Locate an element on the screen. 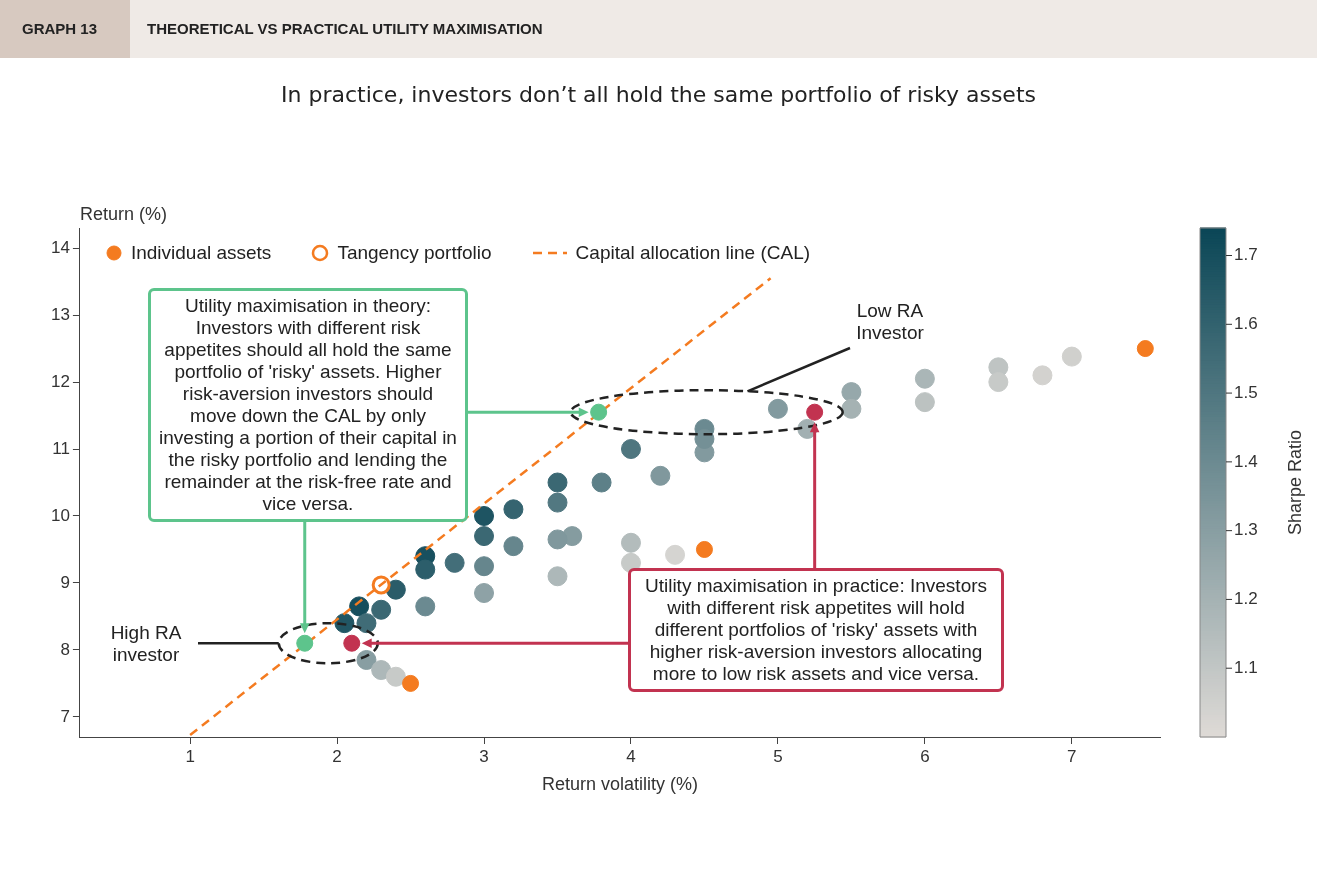  x-axis-title: Return volatility (%) is located at coordinates (619, 784).